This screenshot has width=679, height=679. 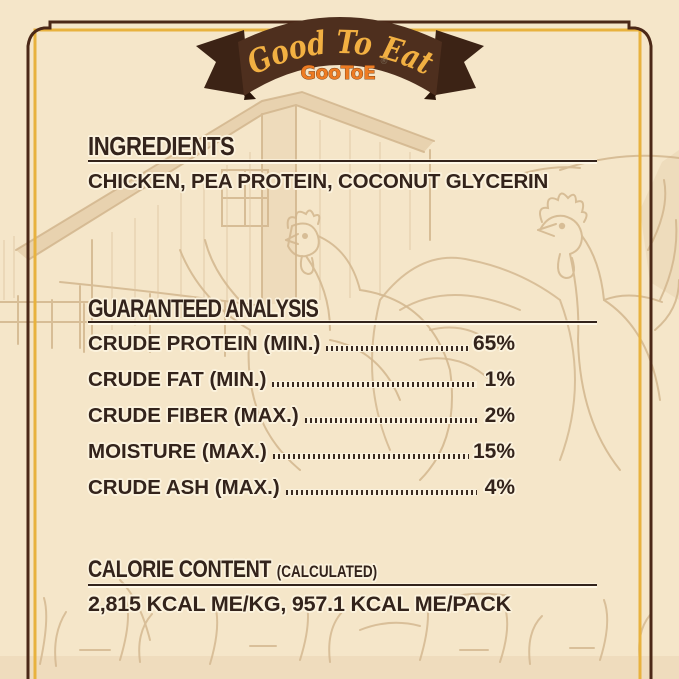 I want to click on analysis-value: 2%, so click(x=499, y=415).